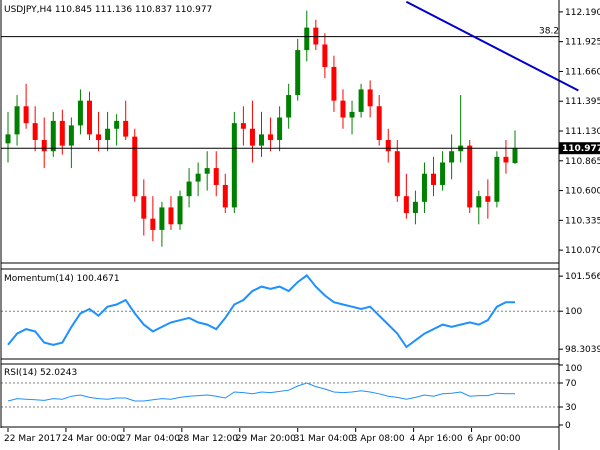 This screenshot has height=450, width=600. What do you see at coordinates (150, 439) in the screenshot?
I see `time-tick-label: 27 Mar 04:00` at bounding box center [150, 439].